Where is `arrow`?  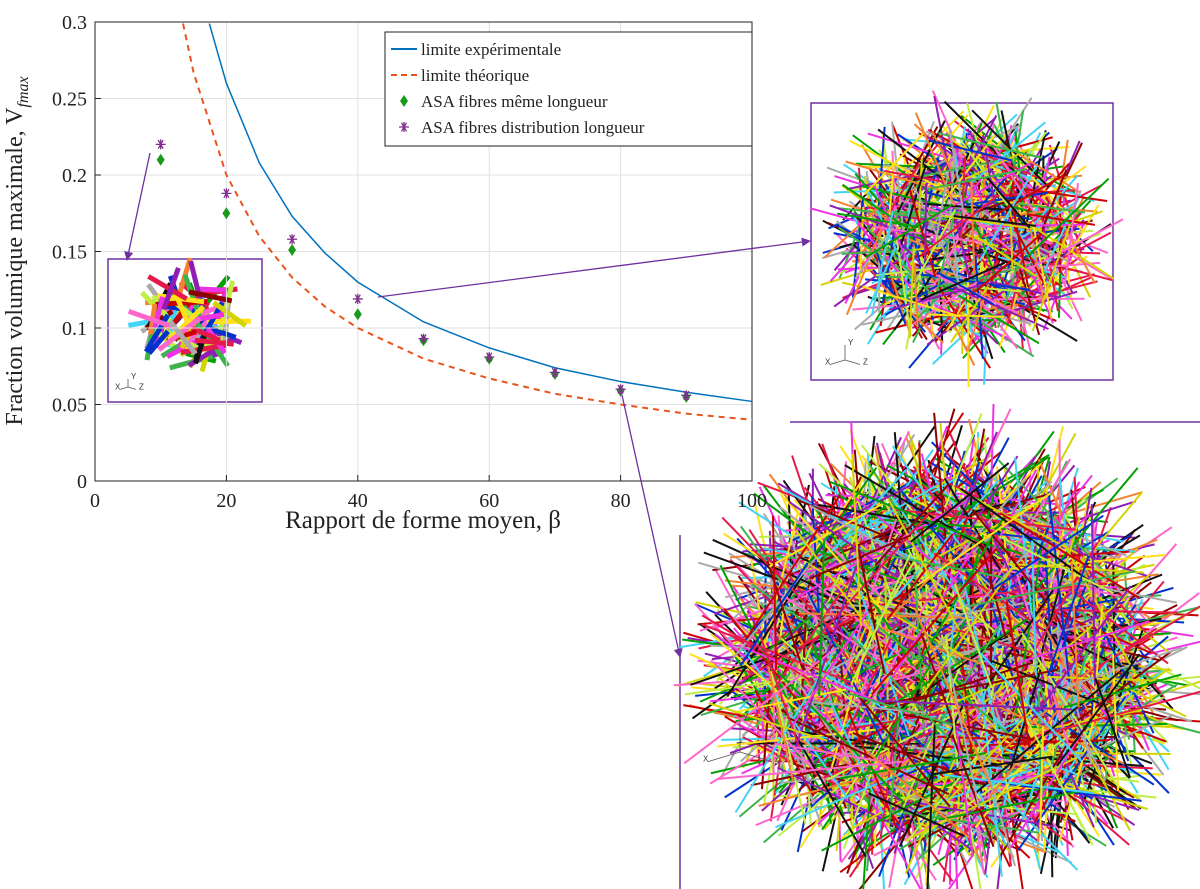 arrow is located at coordinates (137, 206).